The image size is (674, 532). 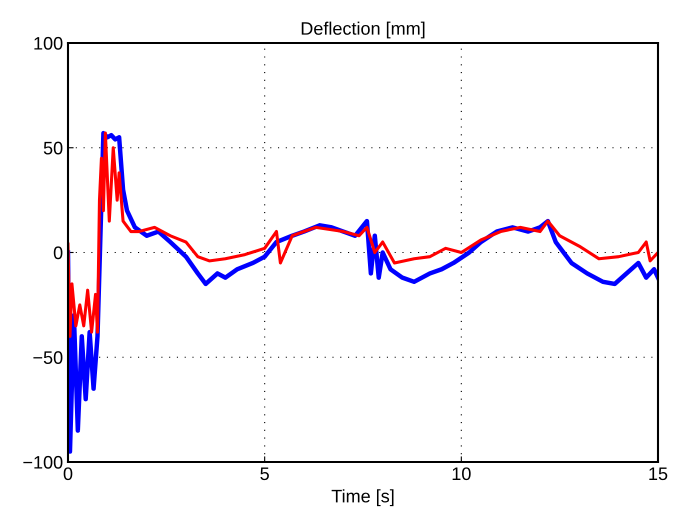 What do you see at coordinates (68, 473) in the screenshot?
I see `x-tick-label: 0` at bounding box center [68, 473].